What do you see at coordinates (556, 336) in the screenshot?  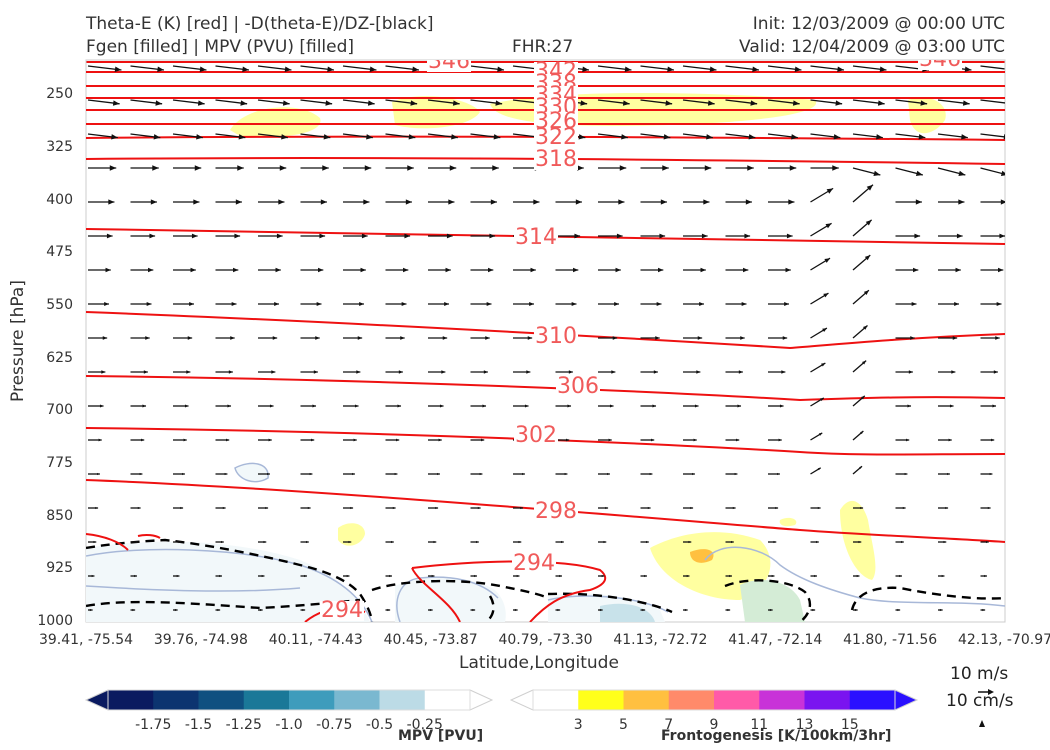 I see `theta-e-contour-label: 310` at bounding box center [556, 336].